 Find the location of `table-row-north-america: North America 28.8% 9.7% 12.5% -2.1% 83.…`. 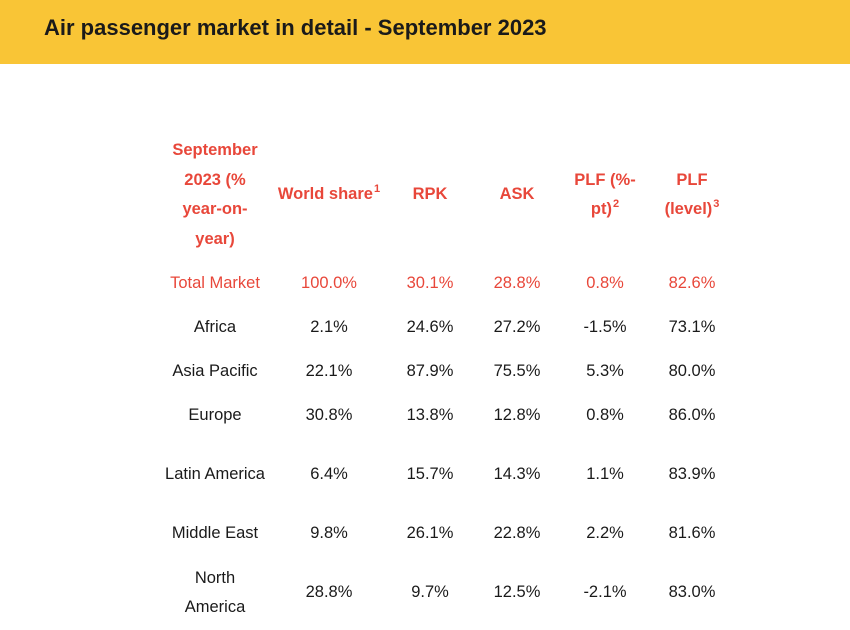

table-row-north-america: North America 28.8% 9.7% 12.5% -2.1% 83.… is located at coordinates (447, 593).